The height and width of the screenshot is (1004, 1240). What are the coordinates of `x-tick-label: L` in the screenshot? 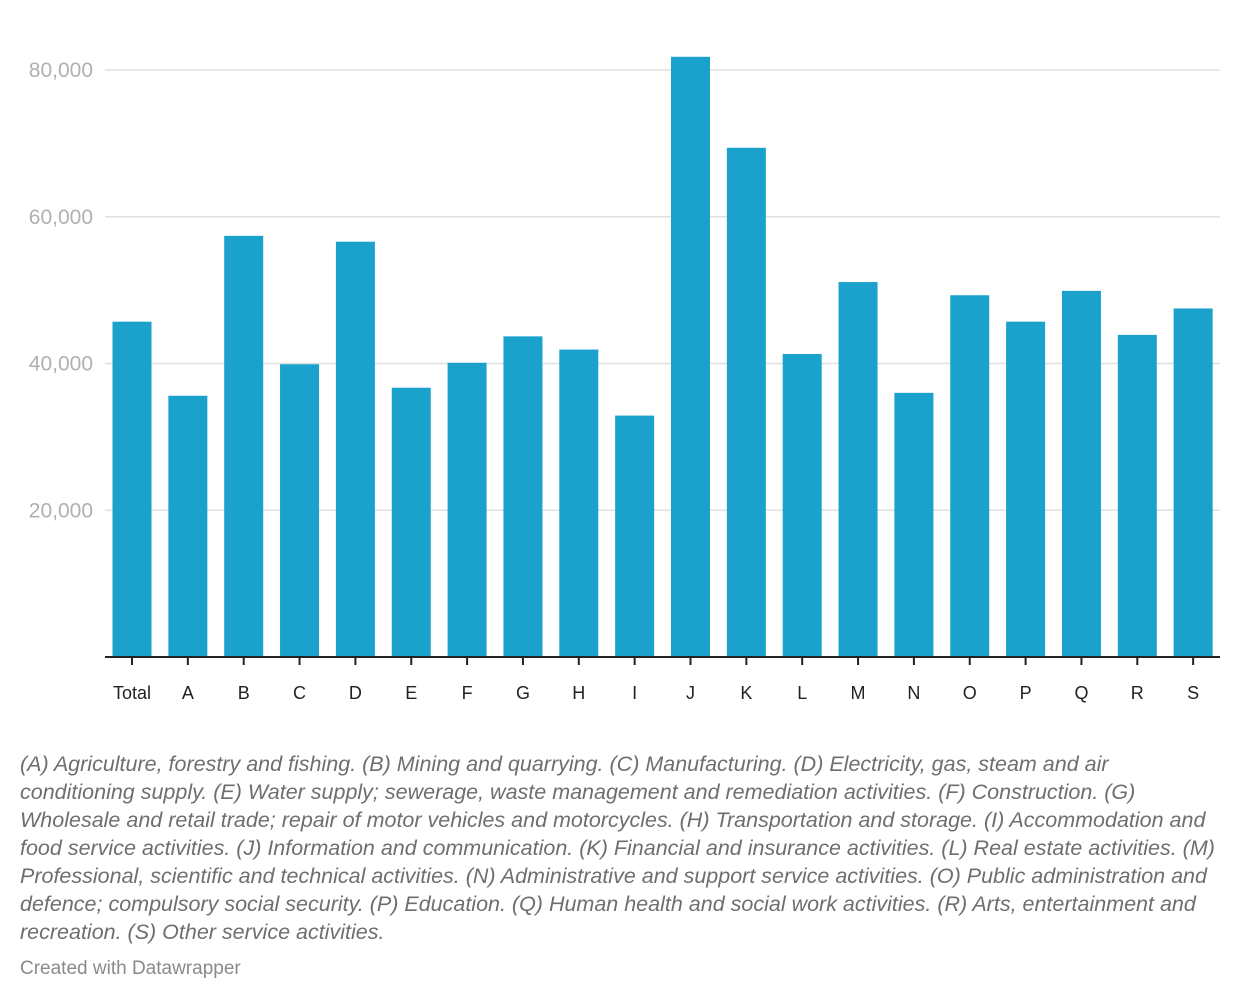 It's located at (802, 693).